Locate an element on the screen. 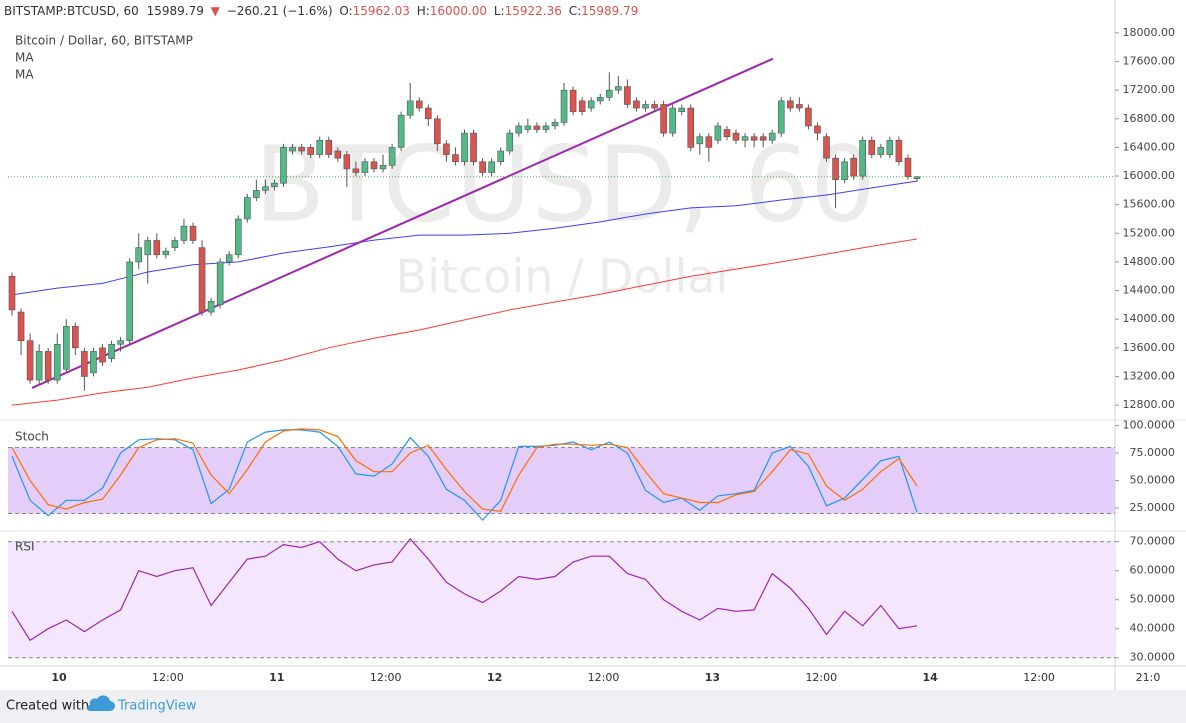  last-price: 15989.79 is located at coordinates (175, 11).